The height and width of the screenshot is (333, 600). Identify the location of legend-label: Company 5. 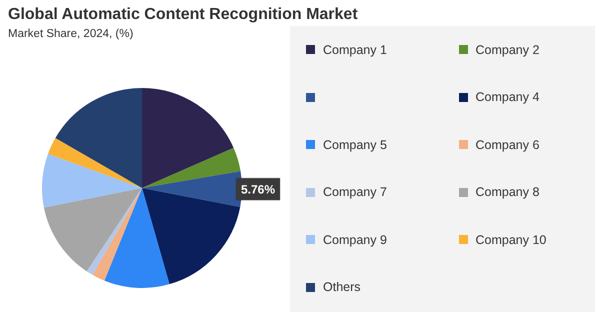
(355, 145).